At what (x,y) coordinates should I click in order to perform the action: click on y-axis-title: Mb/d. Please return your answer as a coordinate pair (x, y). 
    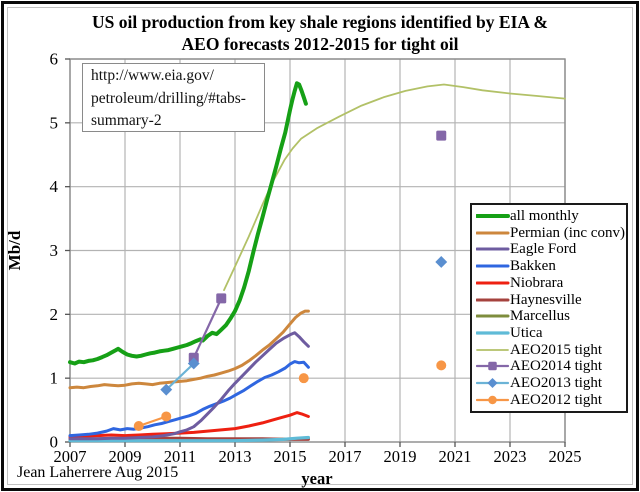
    Looking at the image, I should click on (14, 250).